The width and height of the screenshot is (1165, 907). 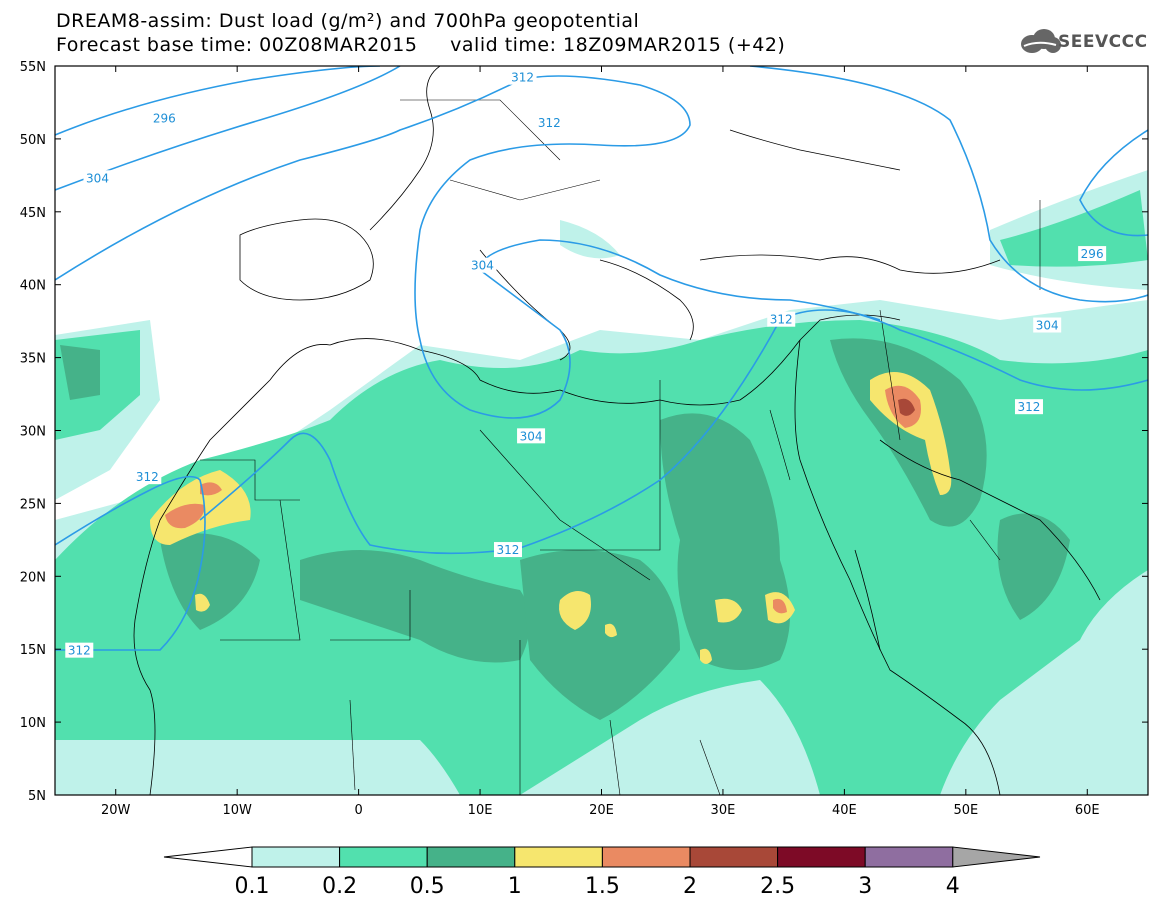 I want to click on lon-tick-label: 40E, so click(x=844, y=810).